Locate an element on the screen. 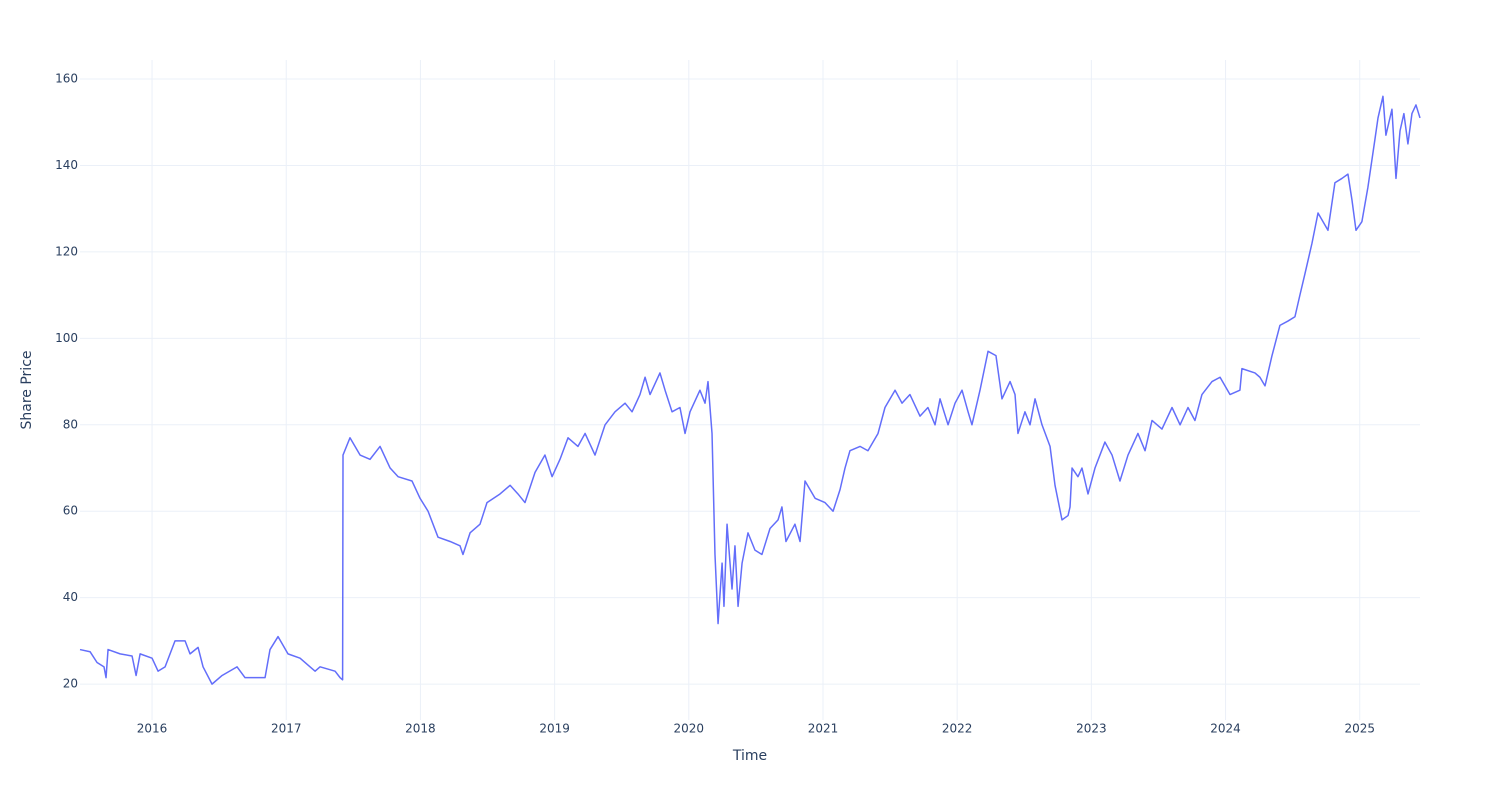  y-tick-label: 80 is located at coordinates (70, 424).